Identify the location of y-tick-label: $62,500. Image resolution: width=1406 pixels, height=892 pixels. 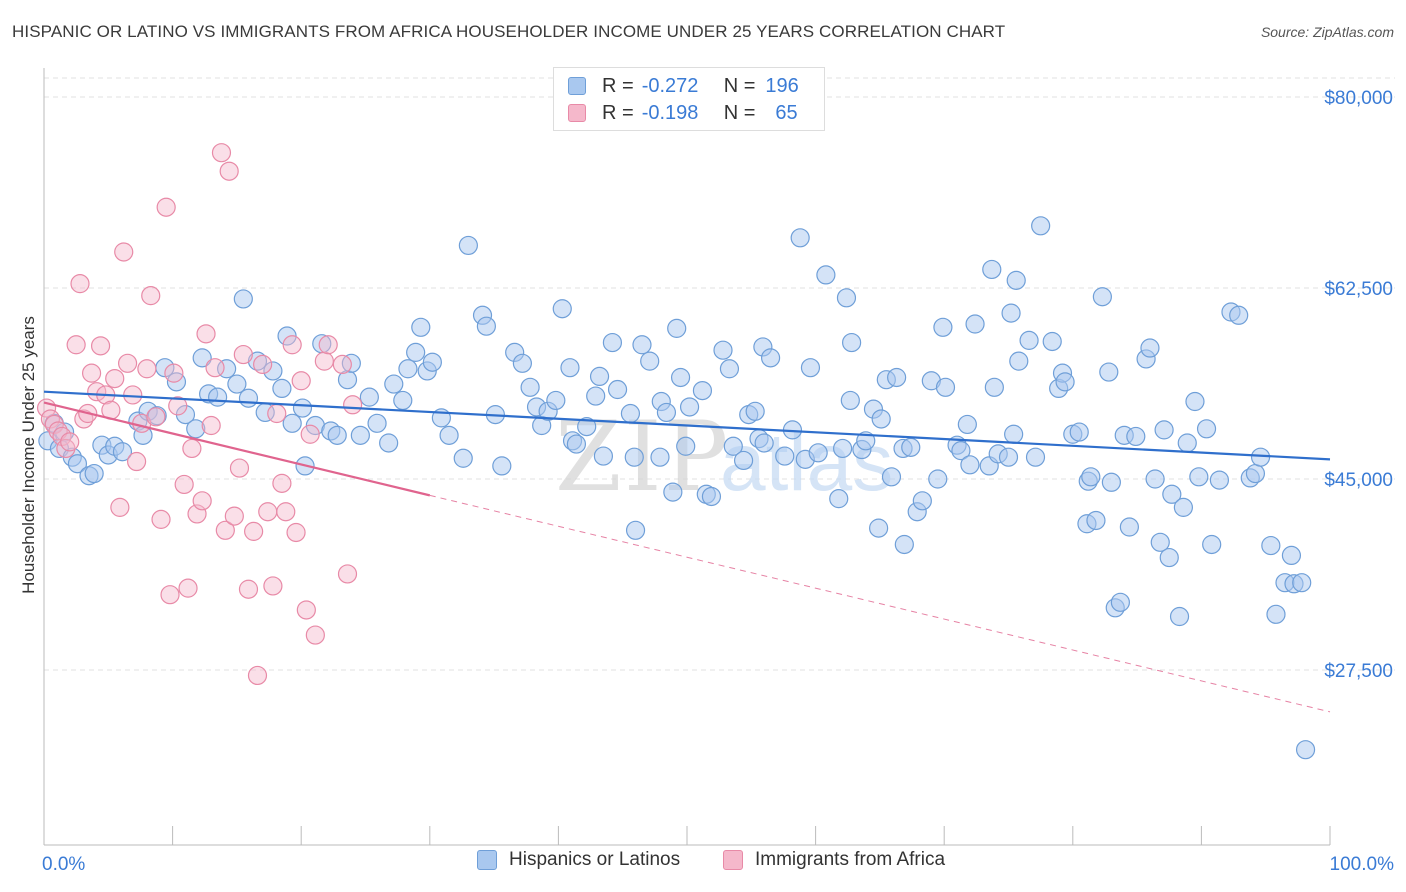
(1358, 289).